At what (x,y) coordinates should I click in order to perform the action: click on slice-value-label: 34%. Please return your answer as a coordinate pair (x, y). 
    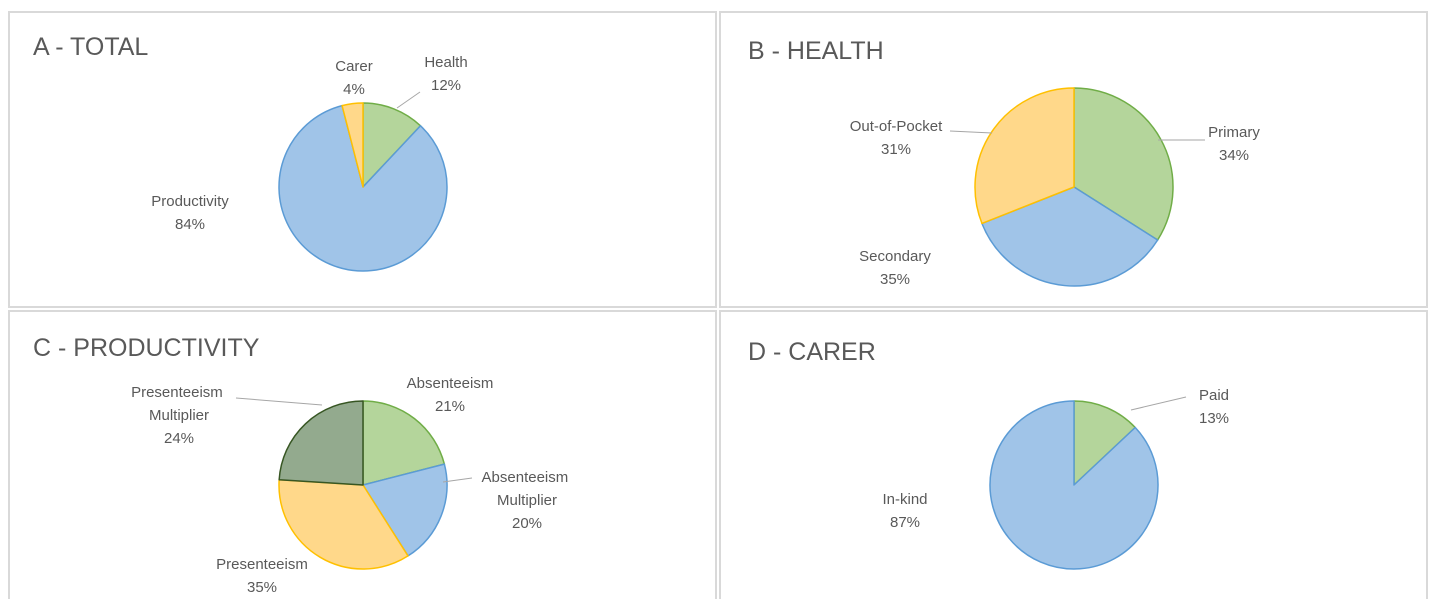
    Looking at the image, I should click on (1234, 155).